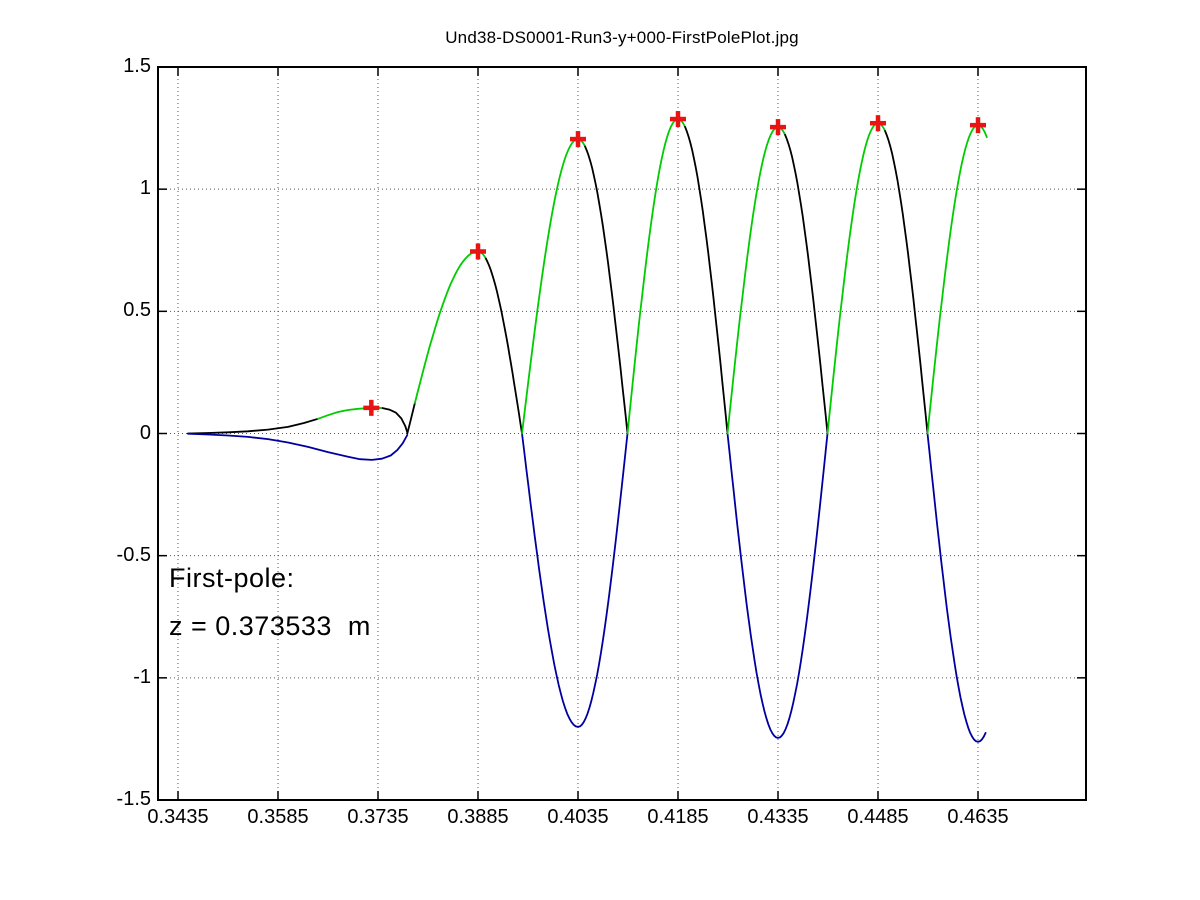 Image resolution: width=1200 pixels, height=900 pixels. Describe the element at coordinates (678, 817) in the screenshot. I see `x-tick-label: 0.4185` at that location.